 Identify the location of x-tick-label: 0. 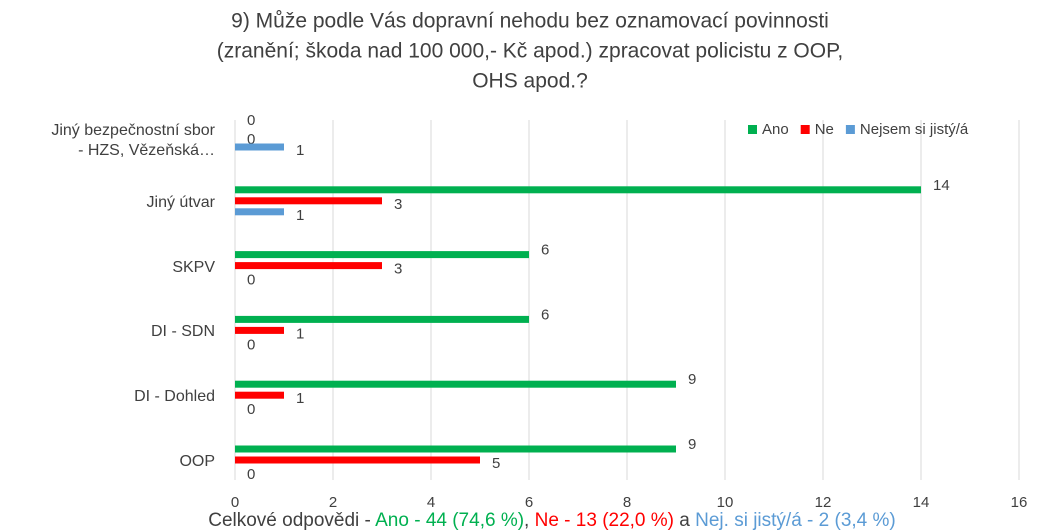
(235, 502).